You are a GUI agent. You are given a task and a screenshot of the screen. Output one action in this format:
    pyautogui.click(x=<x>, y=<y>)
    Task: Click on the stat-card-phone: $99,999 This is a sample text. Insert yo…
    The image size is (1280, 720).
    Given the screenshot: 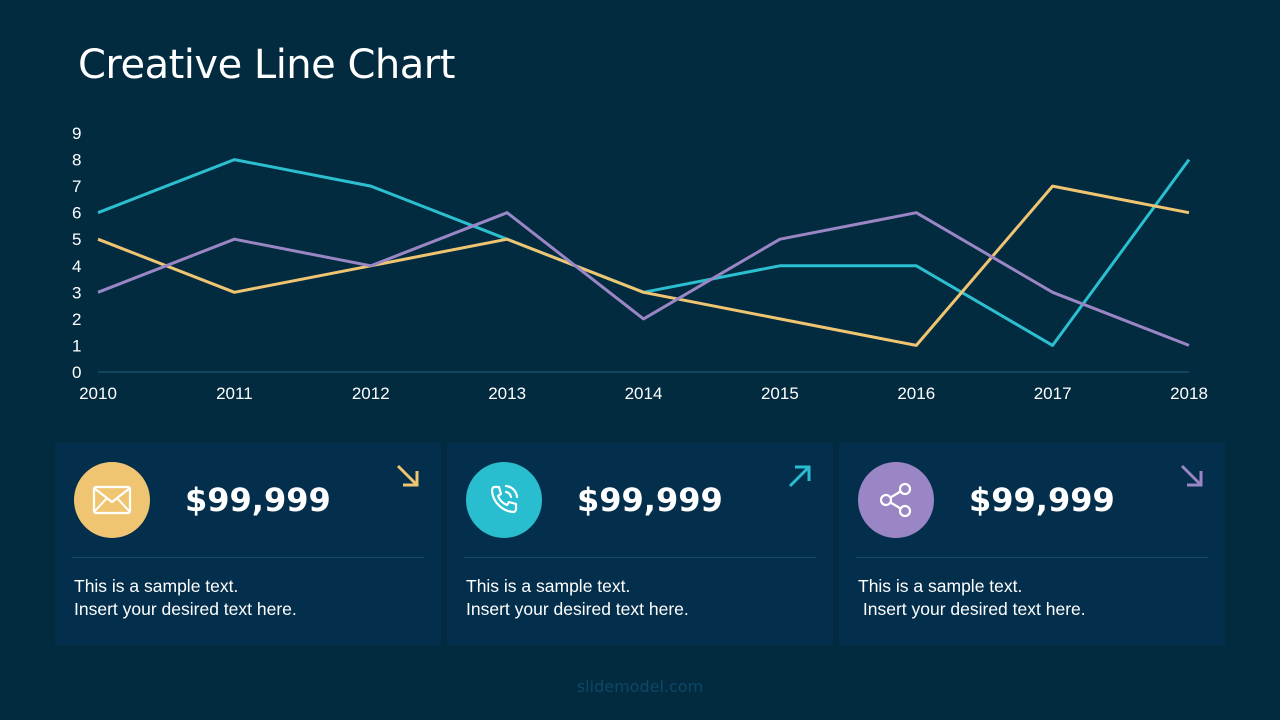 What is the action you would take?
    pyautogui.click(x=640, y=544)
    